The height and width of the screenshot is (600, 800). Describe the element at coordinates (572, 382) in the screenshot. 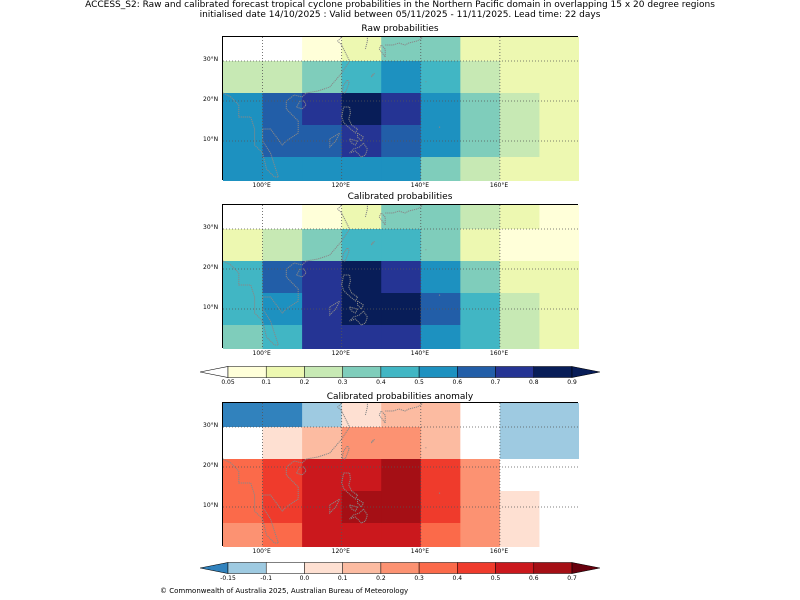

I see `colorbar-tick-label: 0.9` at that location.